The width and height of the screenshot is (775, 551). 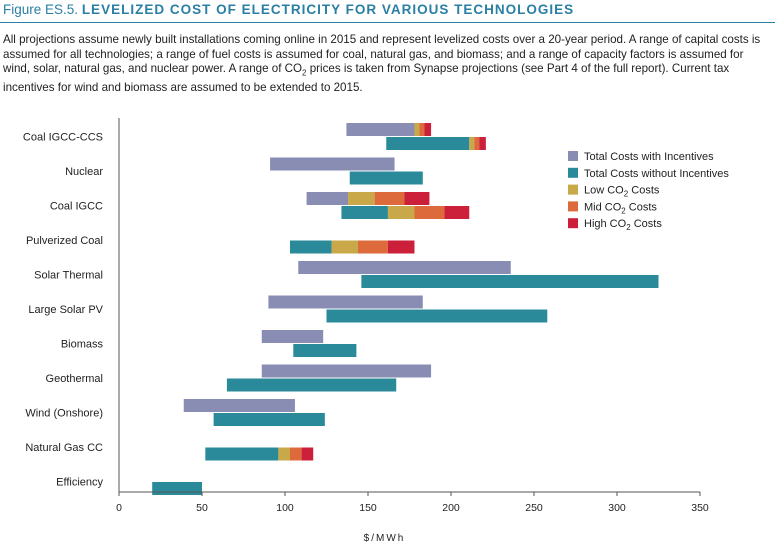 What do you see at coordinates (622, 192) in the screenshot?
I see `legend-label-low-co2: Low CO2 Costs` at bounding box center [622, 192].